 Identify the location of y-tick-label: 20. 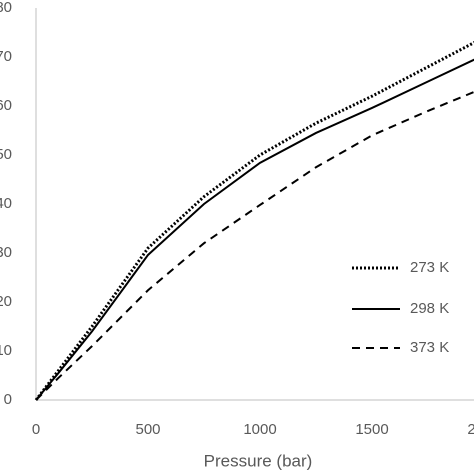
(6, 301).